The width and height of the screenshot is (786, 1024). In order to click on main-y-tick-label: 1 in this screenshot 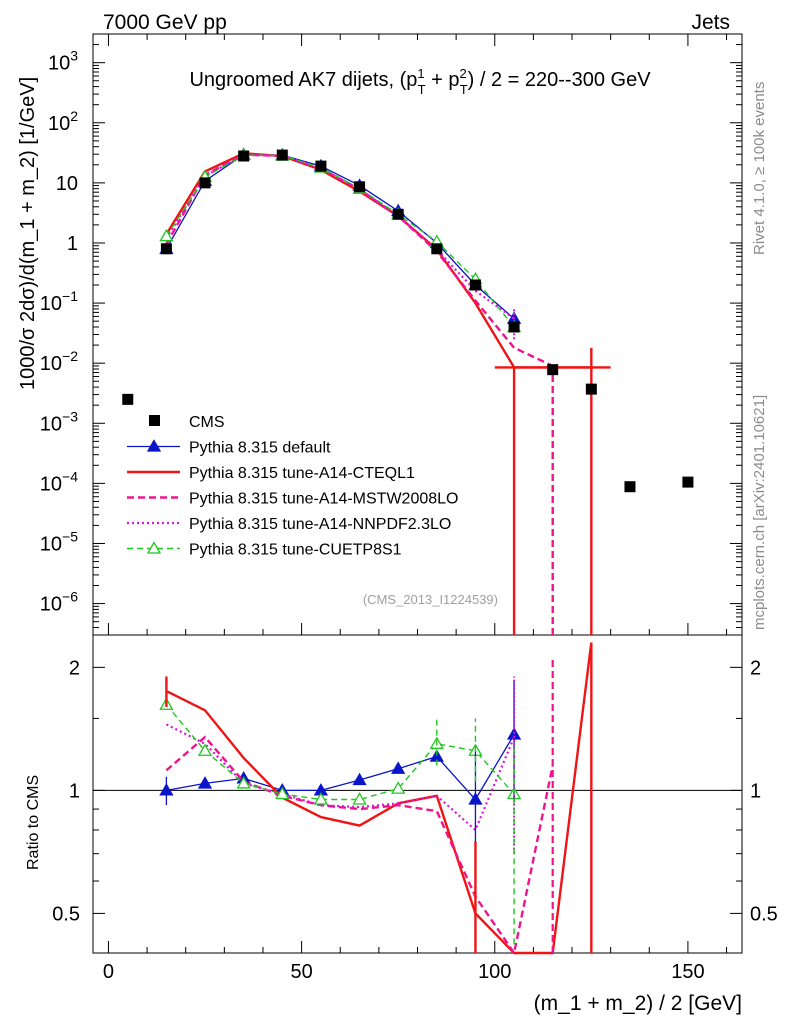, I will do `click(72, 244)`.